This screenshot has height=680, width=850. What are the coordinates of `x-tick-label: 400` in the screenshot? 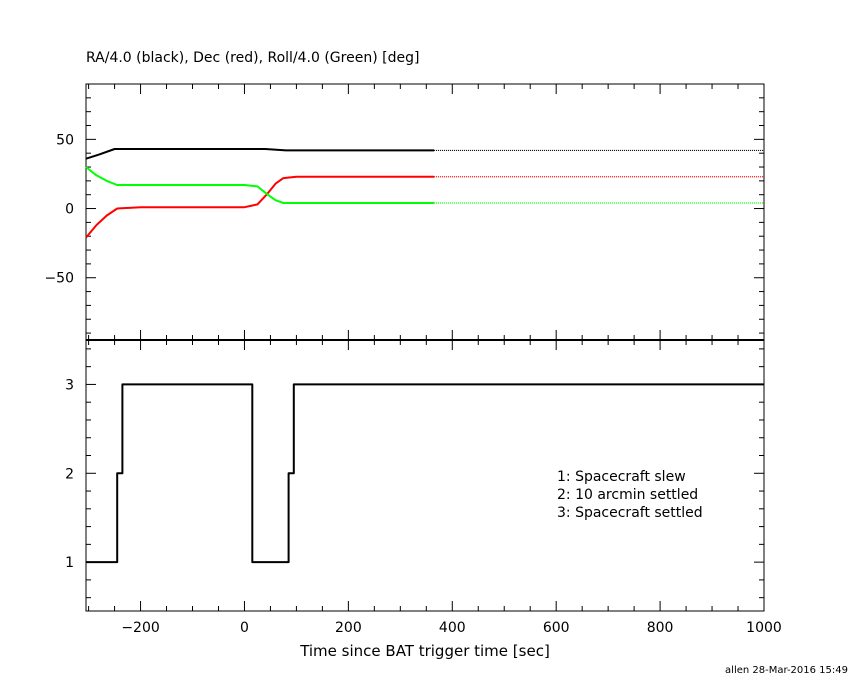 It's located at (452, 628).